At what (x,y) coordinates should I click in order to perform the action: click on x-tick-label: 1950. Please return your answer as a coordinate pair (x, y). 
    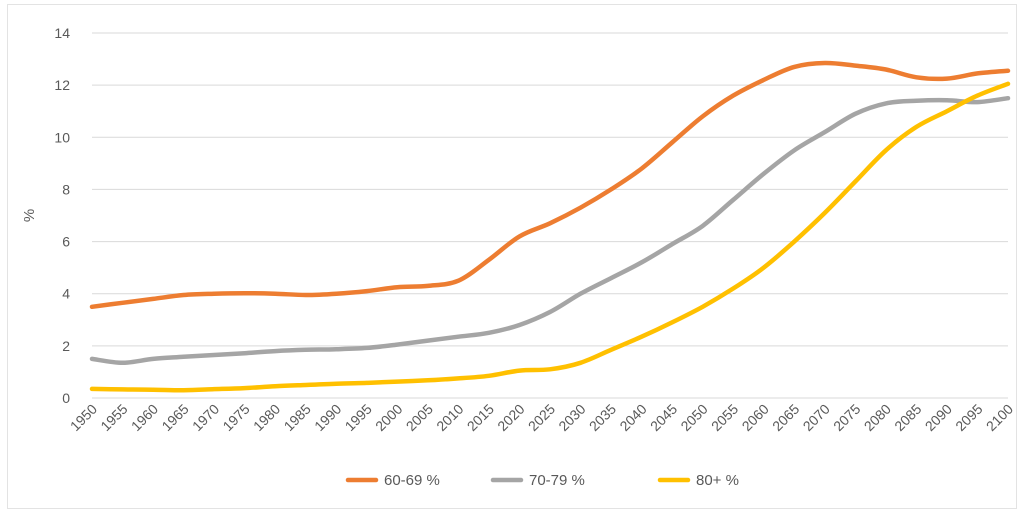
    Looking at the image, I should click on (83, 417).